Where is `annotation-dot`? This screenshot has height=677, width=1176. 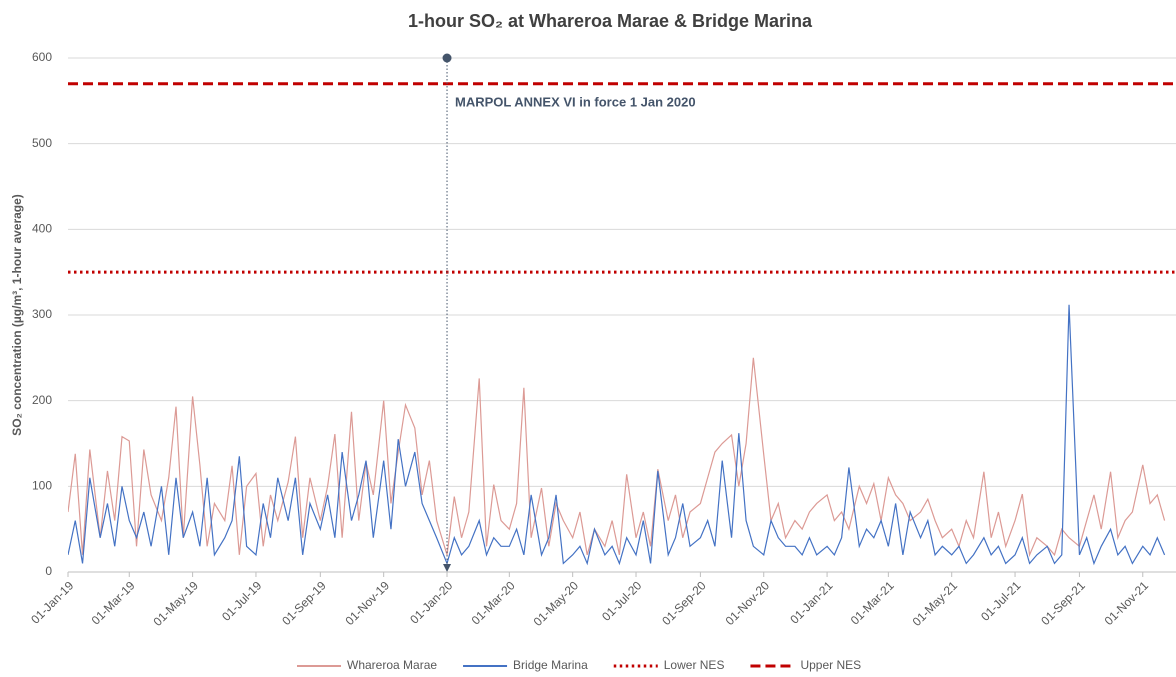
annotation-dot is located at coordinates (447, 58).